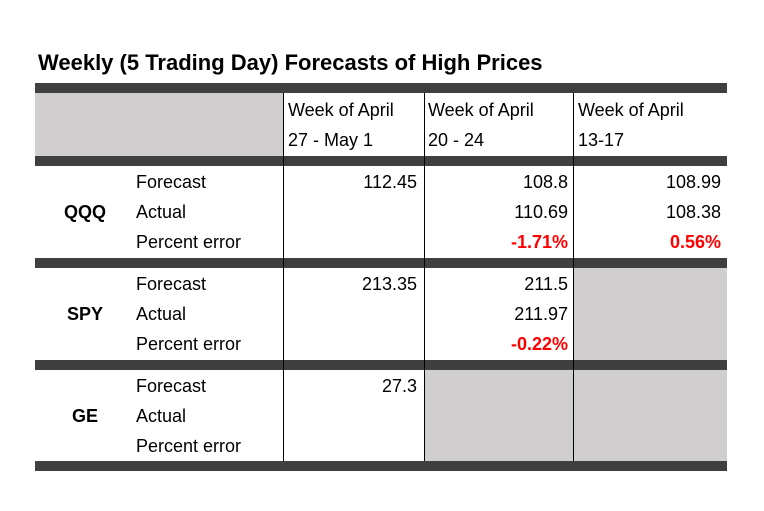 The image size is (764, 511). What do you see at coordinates (84, 416) in the screenshot?
I see `ticker-label: GE` at bounding box center [84, 416].